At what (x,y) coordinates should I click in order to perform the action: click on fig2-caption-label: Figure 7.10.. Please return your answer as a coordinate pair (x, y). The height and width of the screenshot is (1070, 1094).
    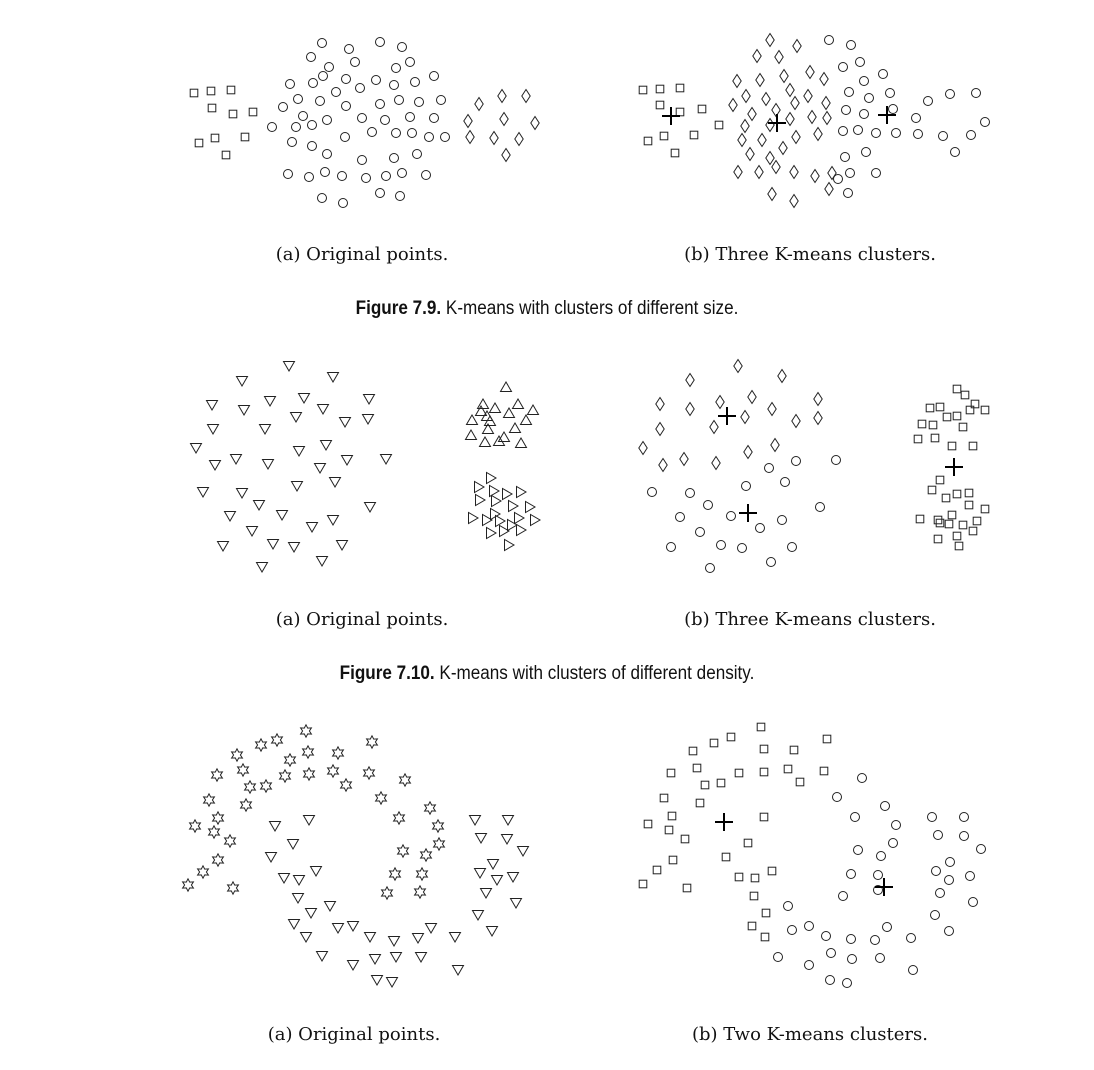
    Looking at the image, I should click on (387, 673).